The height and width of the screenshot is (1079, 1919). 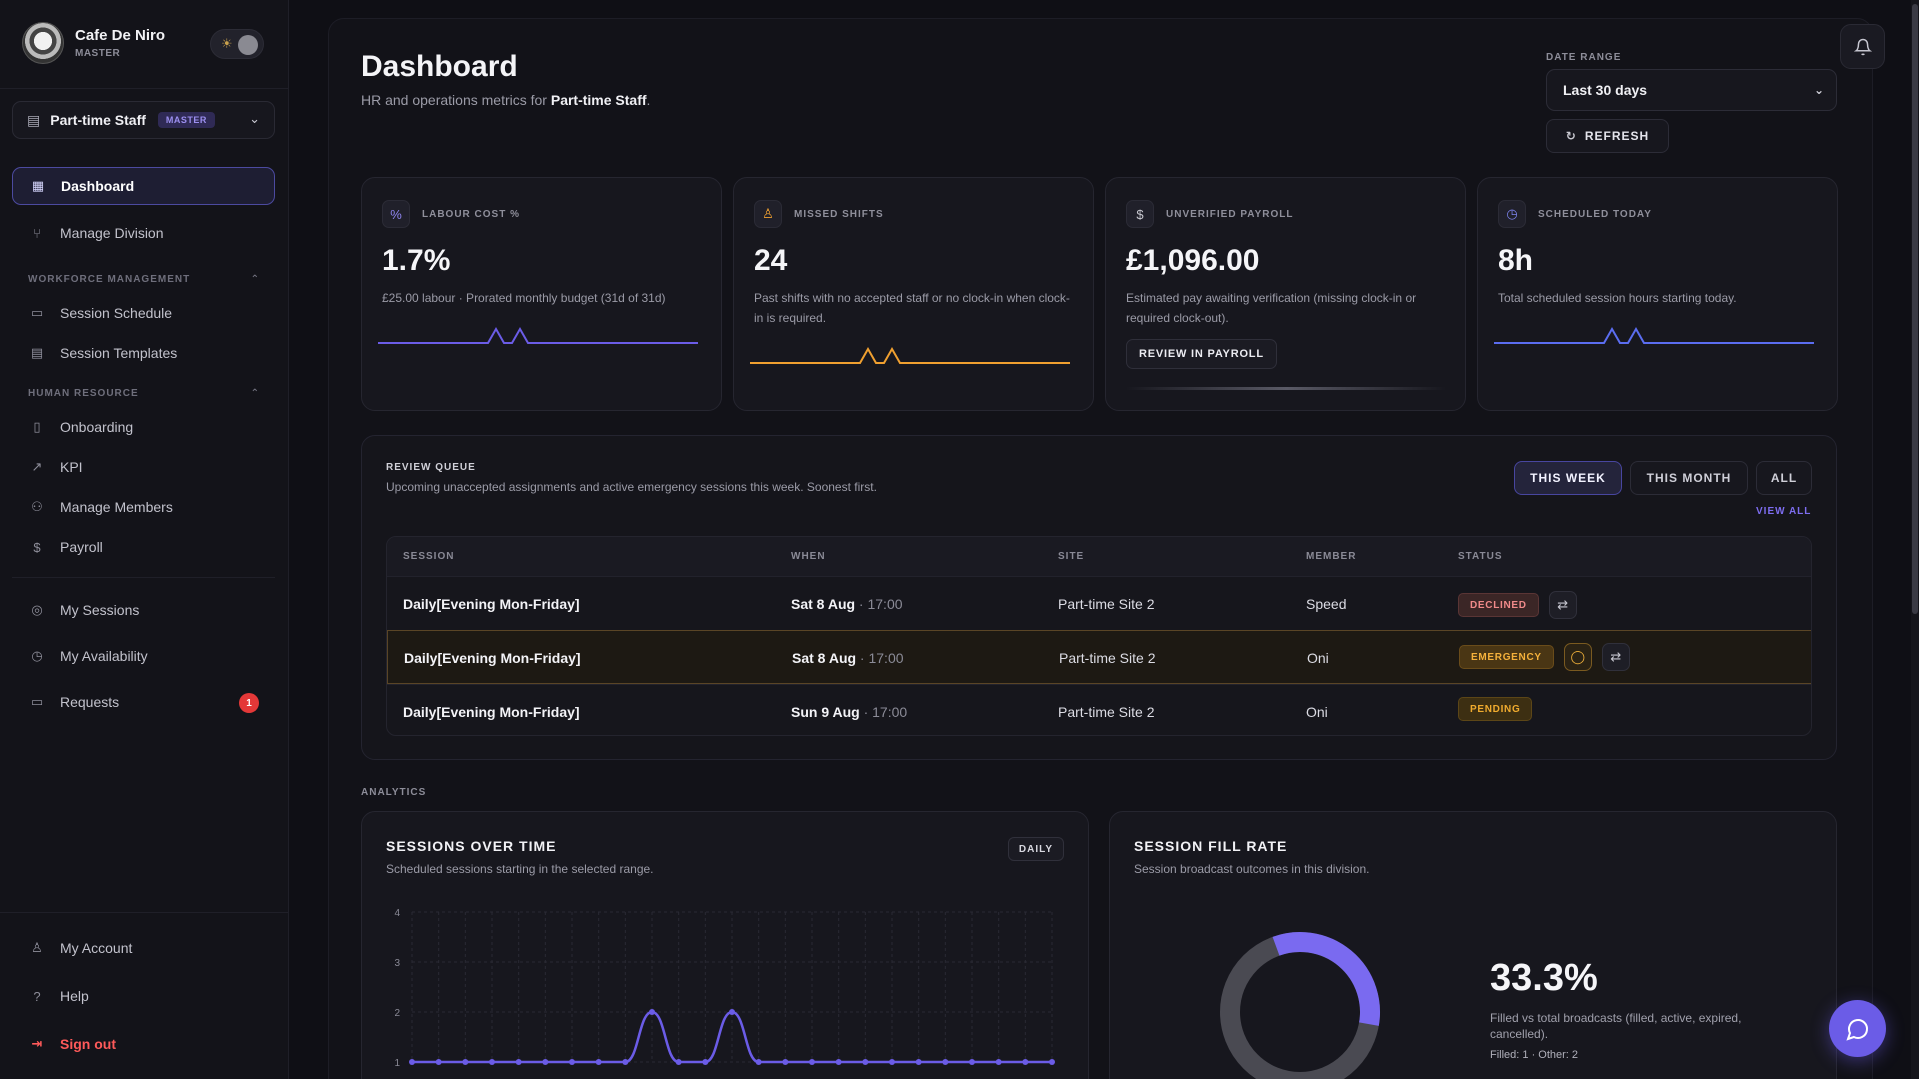 What do you see at coordinates (93, 43) in the screenshot?
I see `brand: Cafe De Niro MASTER` at bounding box center [93, 43].